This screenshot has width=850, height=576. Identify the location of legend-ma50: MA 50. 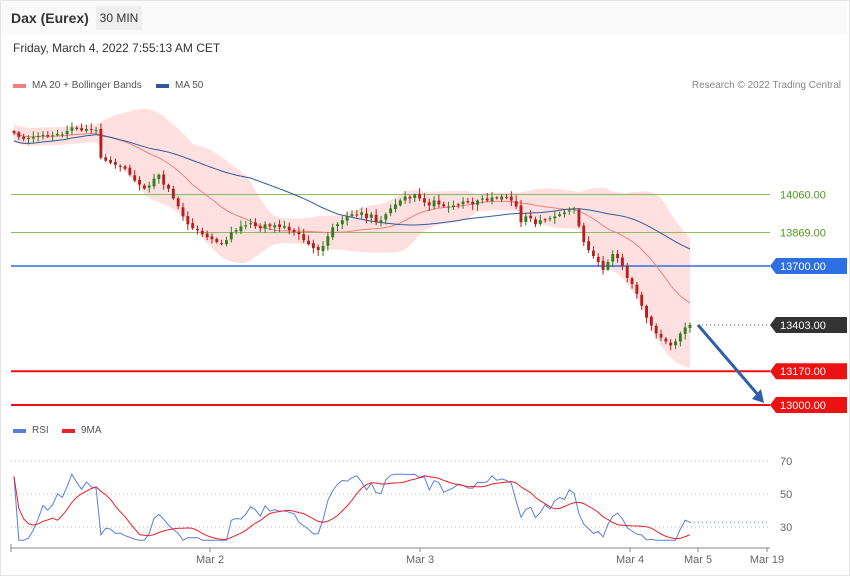
(179, 85).